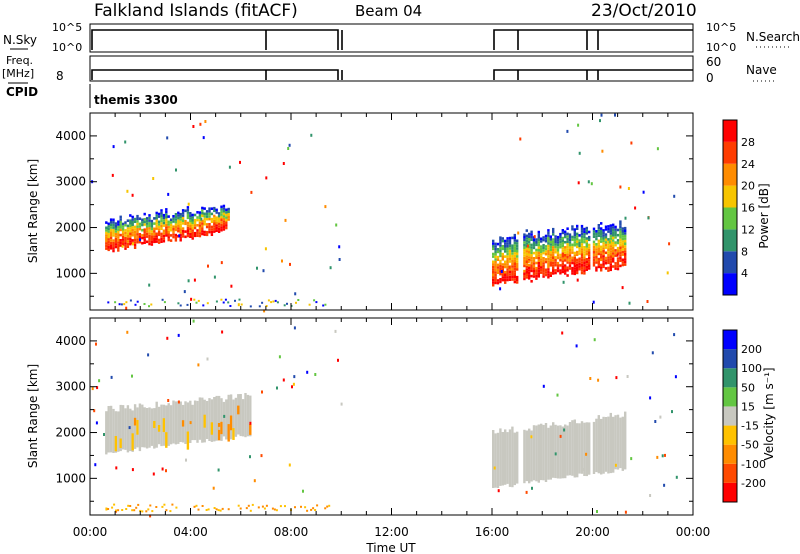  What do you see at coordinates (120, 443) in the screenshot?
I see `velocity-cell` at bounding box center [120, 443].